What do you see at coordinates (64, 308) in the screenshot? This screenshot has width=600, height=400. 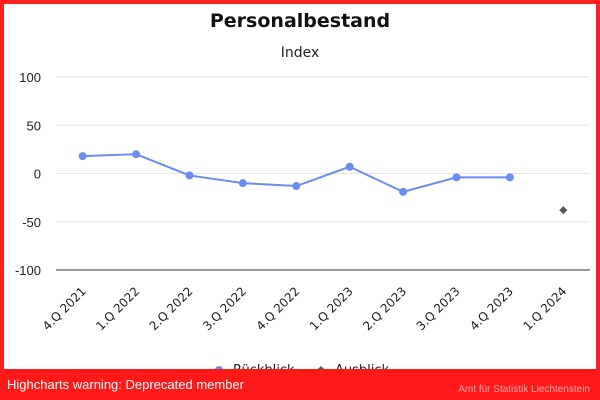 I see `x-tick-label: 4.Q 2021` at bounding box center [64, 308].